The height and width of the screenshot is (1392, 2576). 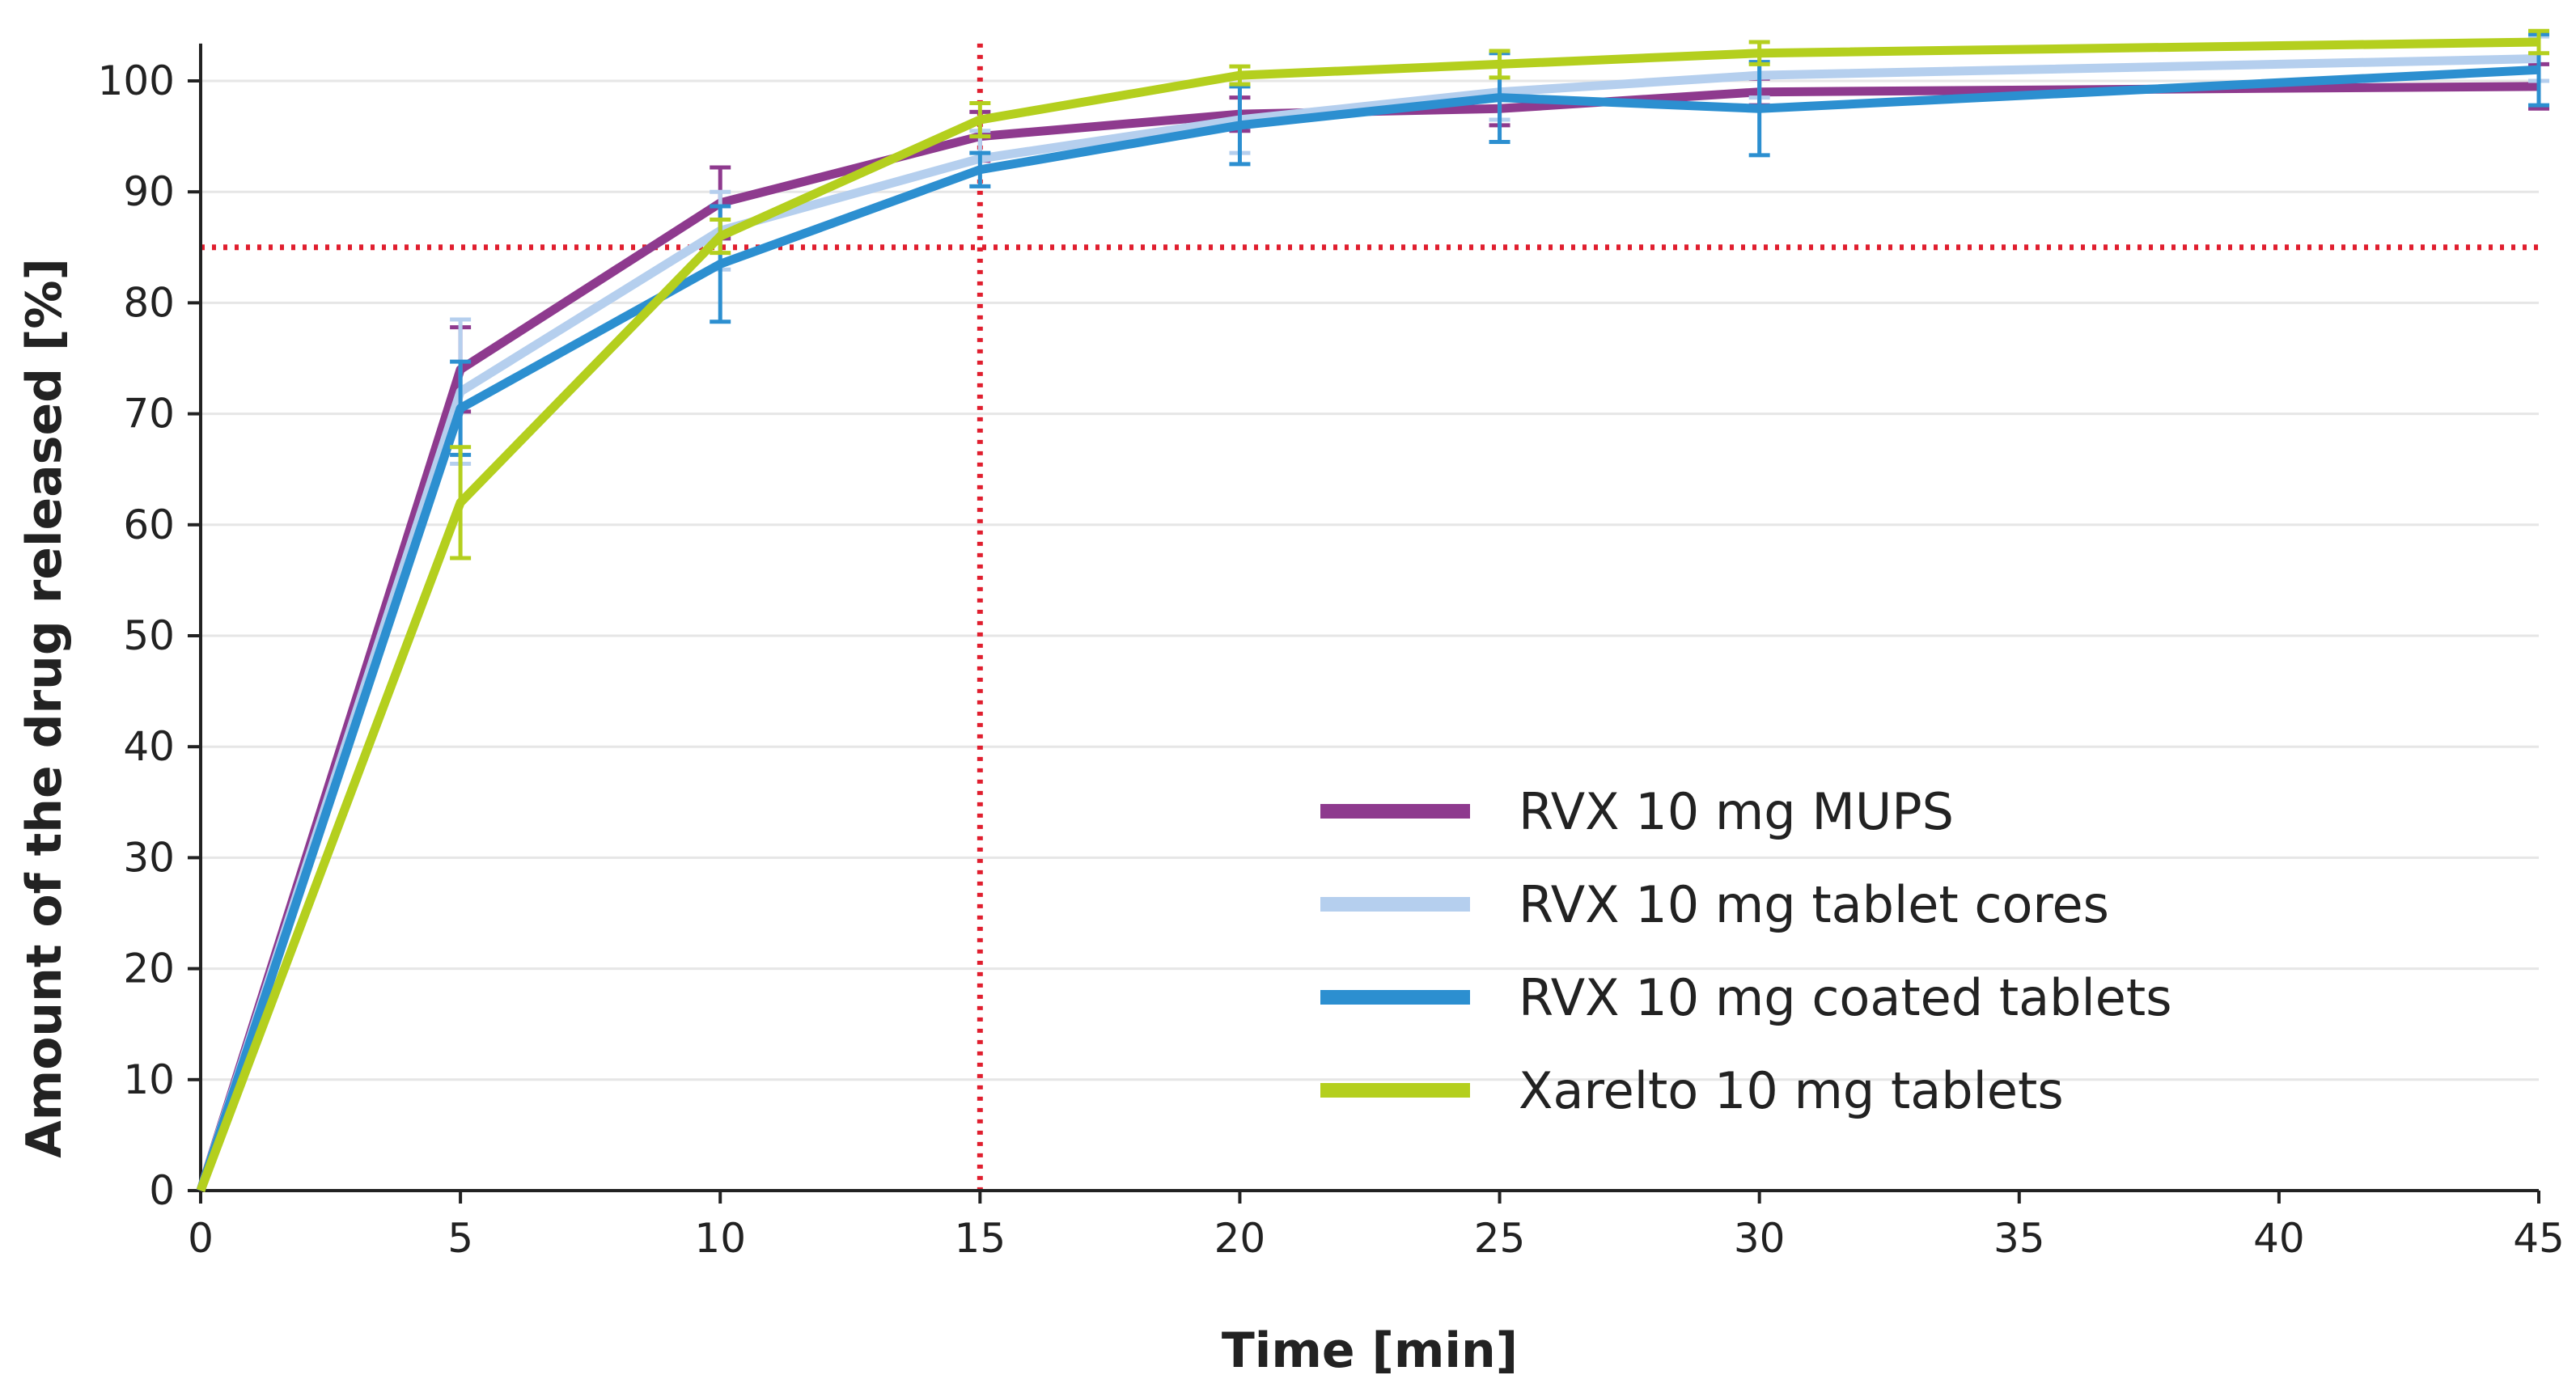 I want to click on y-axis-title: Amount of the drug released [%], so click(x=44, y=708).